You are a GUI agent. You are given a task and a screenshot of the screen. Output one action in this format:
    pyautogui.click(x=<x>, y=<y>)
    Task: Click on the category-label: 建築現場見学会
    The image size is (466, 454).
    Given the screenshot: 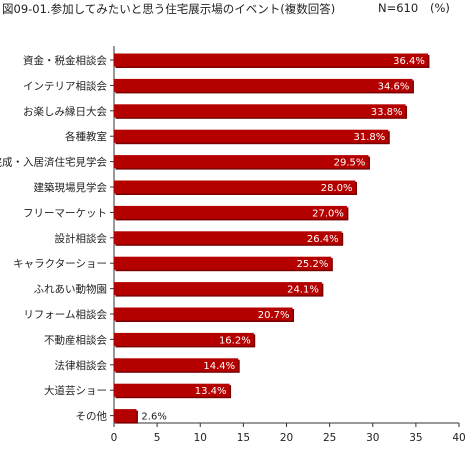 What is the action you would take?
    pyautogui.click(x=71, y=187)
    